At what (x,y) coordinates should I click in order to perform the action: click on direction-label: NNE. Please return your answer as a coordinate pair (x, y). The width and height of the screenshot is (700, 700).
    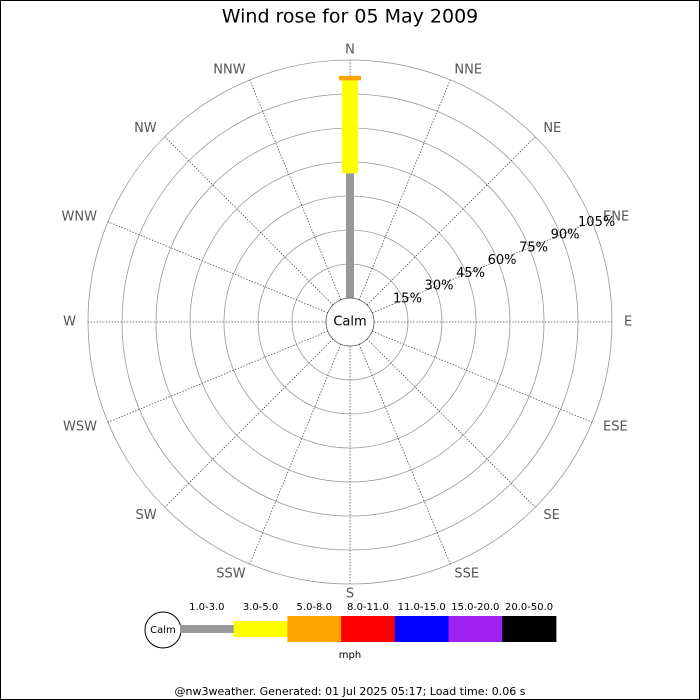
    Looking at the image, I should click on (468, 69).